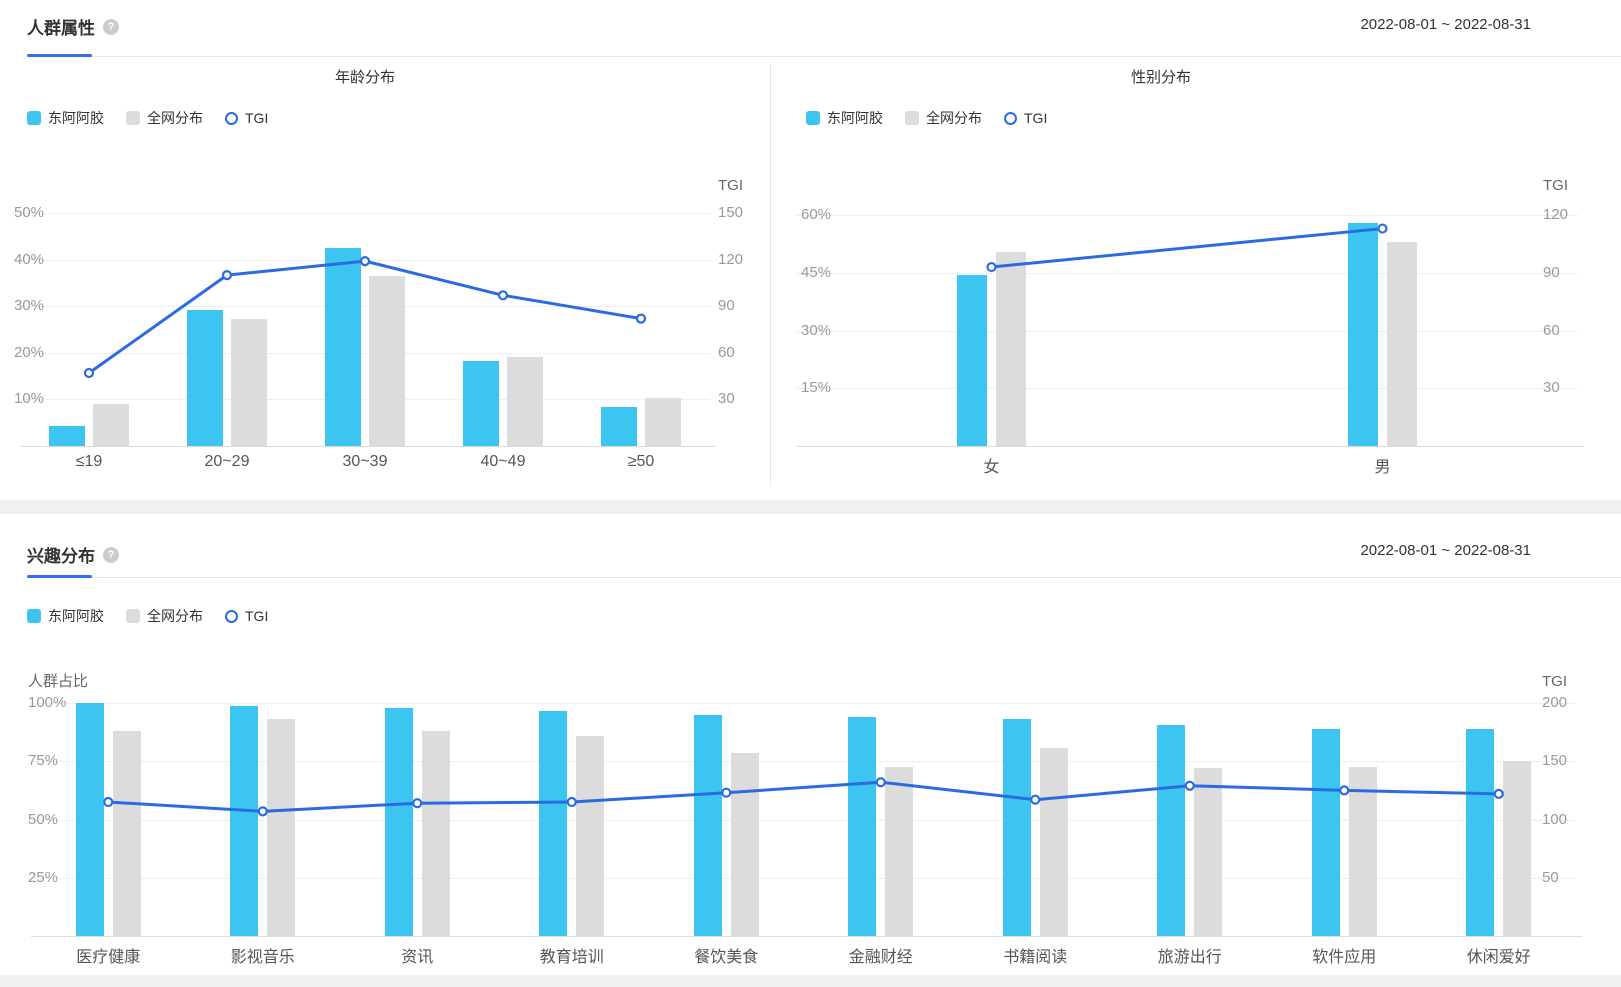 This screenshot has height=987, width=1621. I want to click on x-axis-category-label: 医疗健康, so click(108, 957).